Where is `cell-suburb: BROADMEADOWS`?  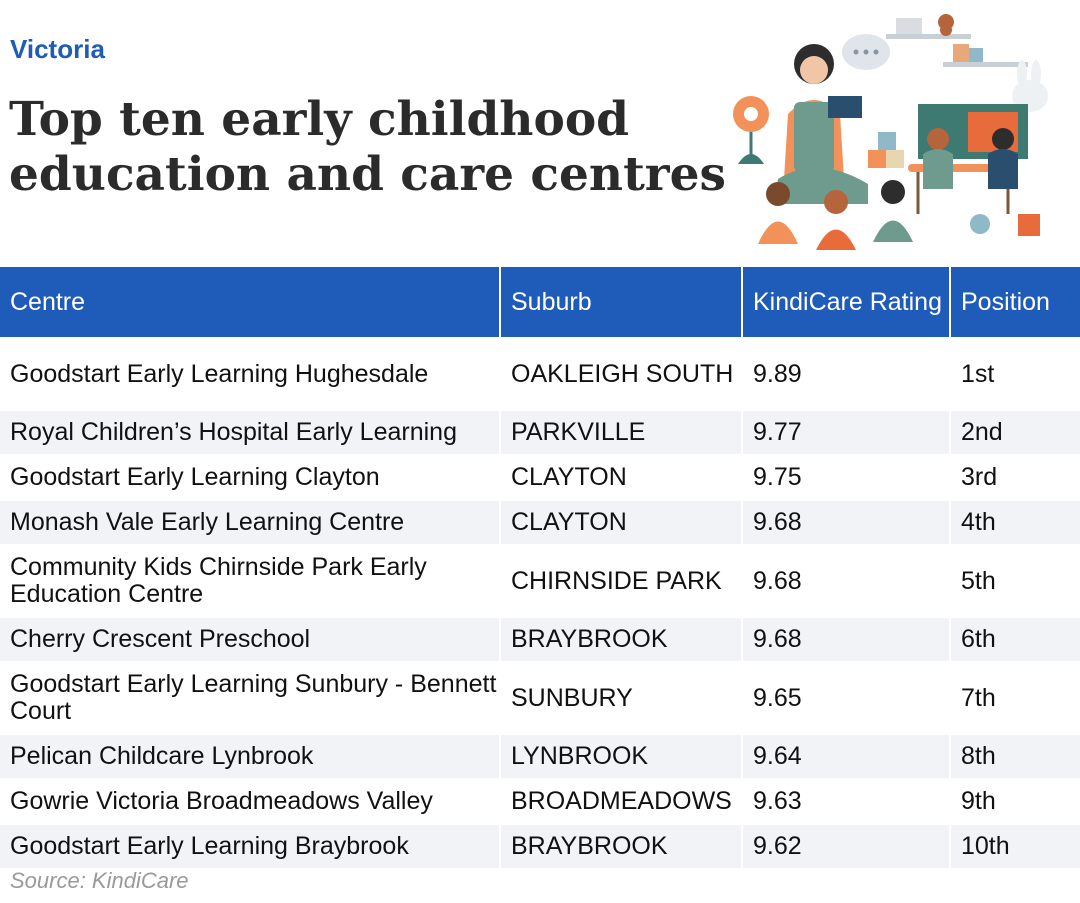
cell-suburb: BROADMEADOWS is located at coordinates (621, 801).